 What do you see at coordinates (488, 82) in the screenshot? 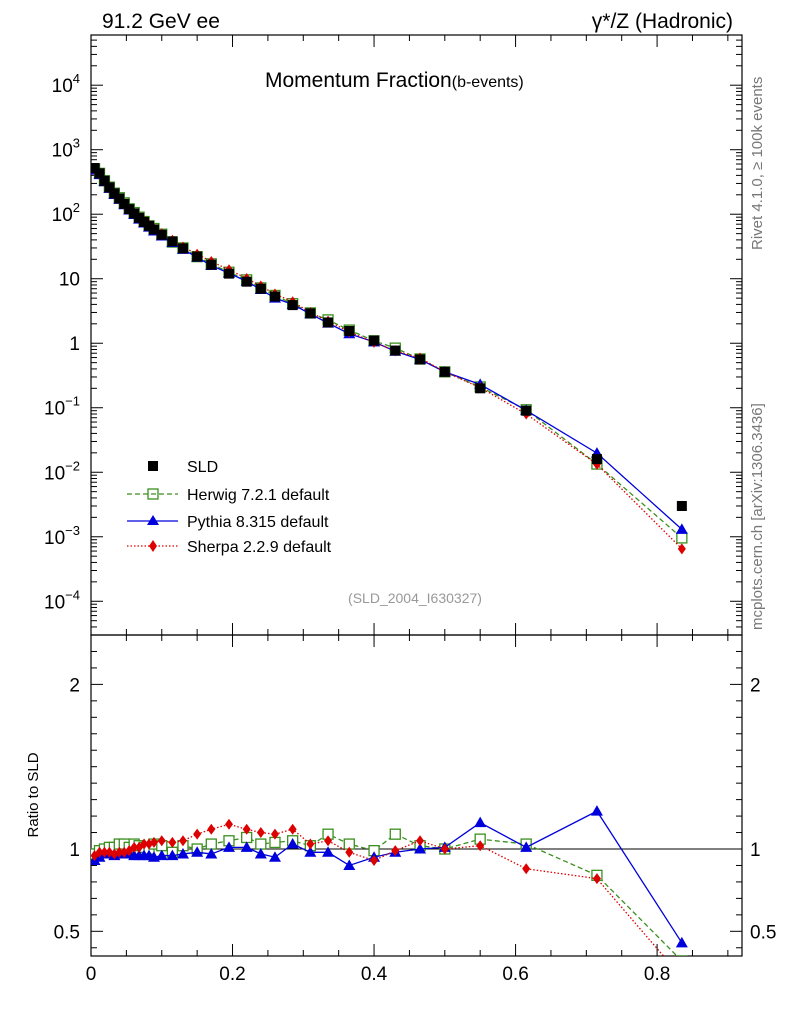
I see `plot-title-sub: (b-events)` at bounding box center [488, 82].